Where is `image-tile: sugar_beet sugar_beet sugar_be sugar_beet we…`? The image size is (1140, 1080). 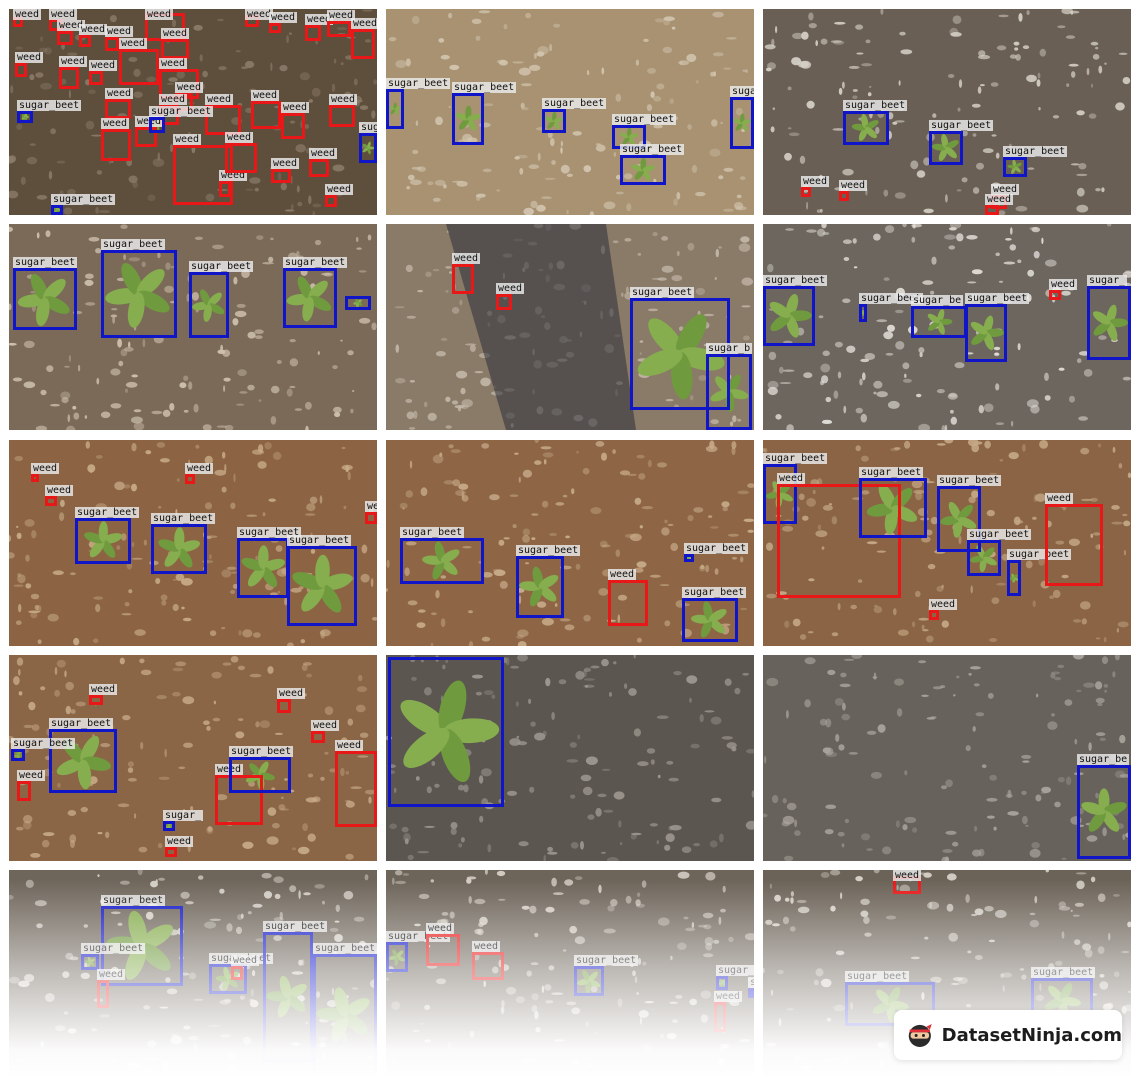 image-tile: sugar_beet sugar_beet sugar_be sugar_beet we… is located at coordinates (947, 327).